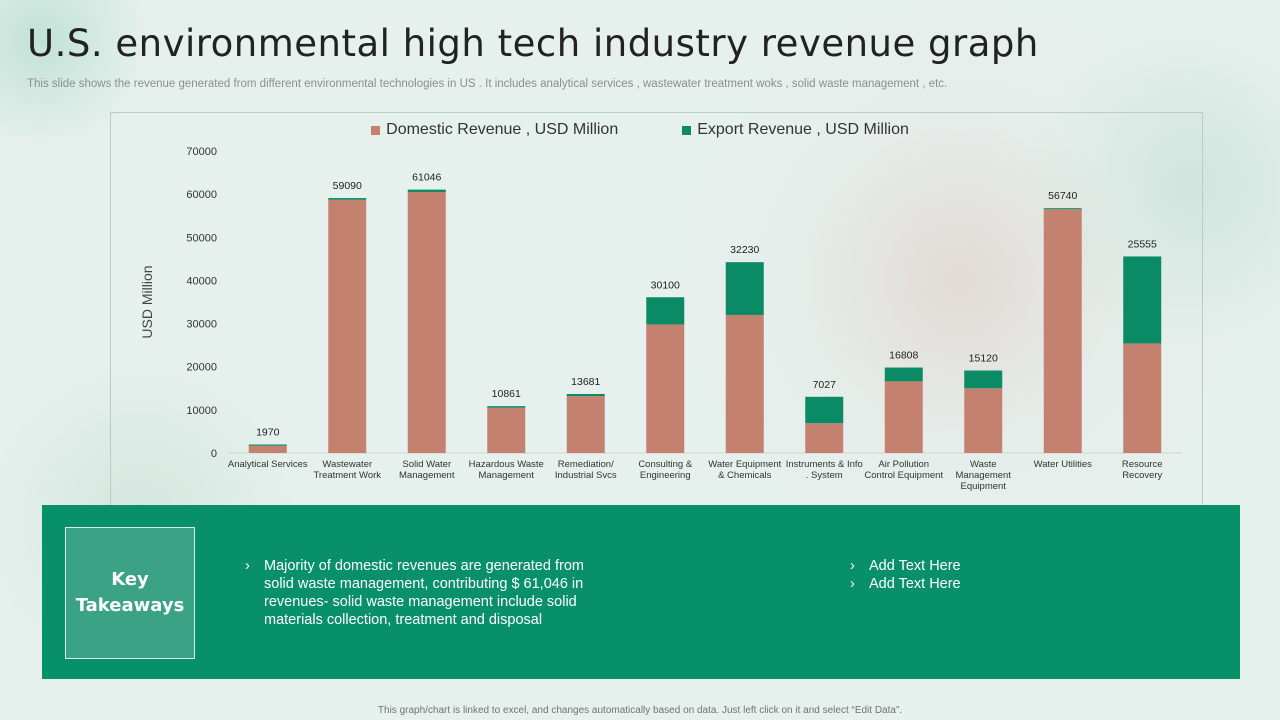  What do you see at coordinates (665, 470) in the screenshot?
I see `x-tick-label: Consulting & Engineering` at bounding box center [665, 470].